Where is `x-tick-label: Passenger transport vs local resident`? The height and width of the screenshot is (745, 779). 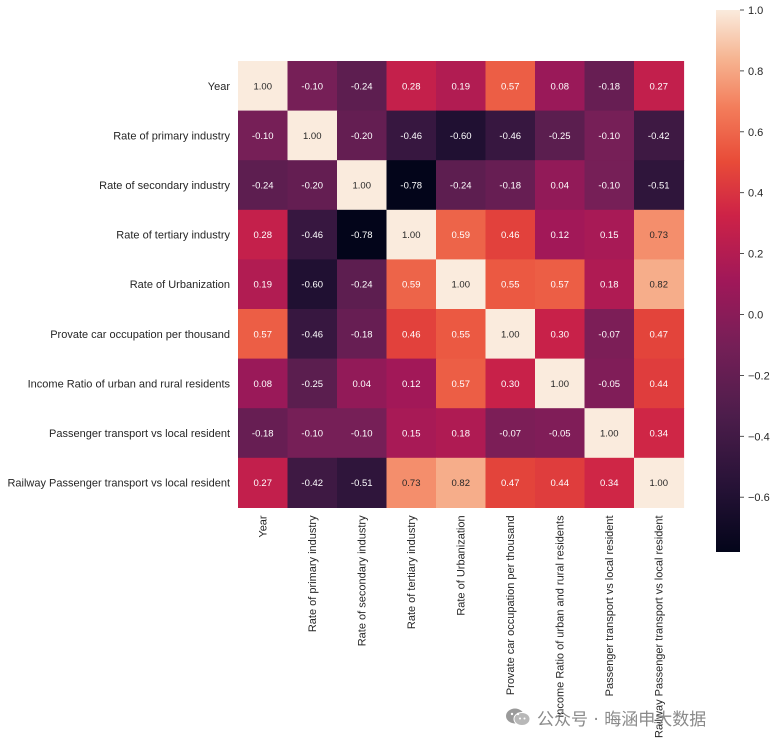
x-tick-label: Passenger transport vs local resident is located at coordinates (610, 605).